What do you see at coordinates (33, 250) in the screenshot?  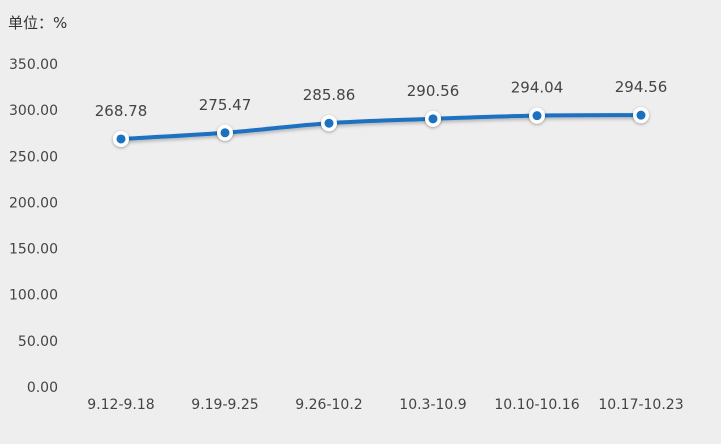 I see `y-tick-label: 150.00` at bounding box center [33, 250].